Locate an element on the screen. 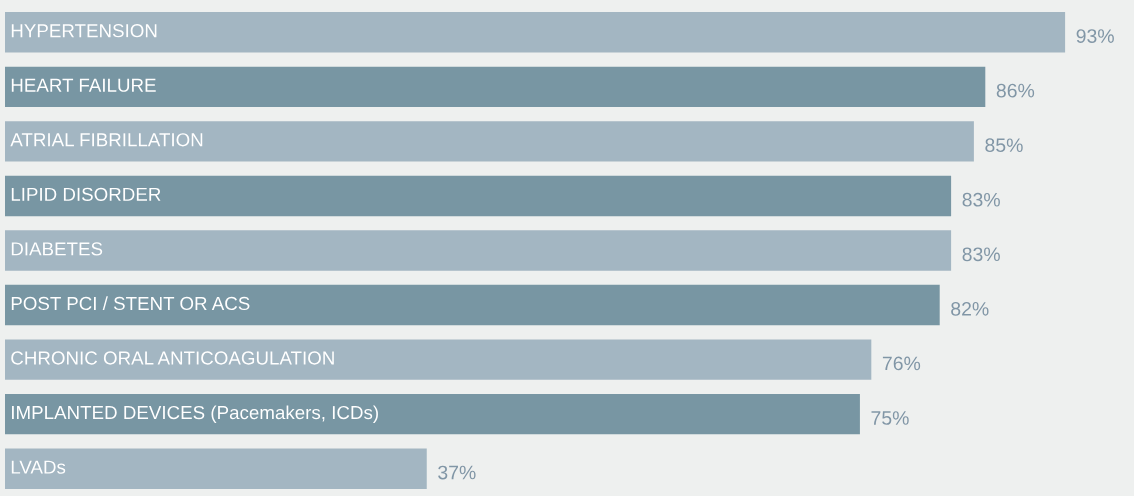 This screenshot has width=1134, height=496. data-label: 85% is located at coordinates (1004, 145).